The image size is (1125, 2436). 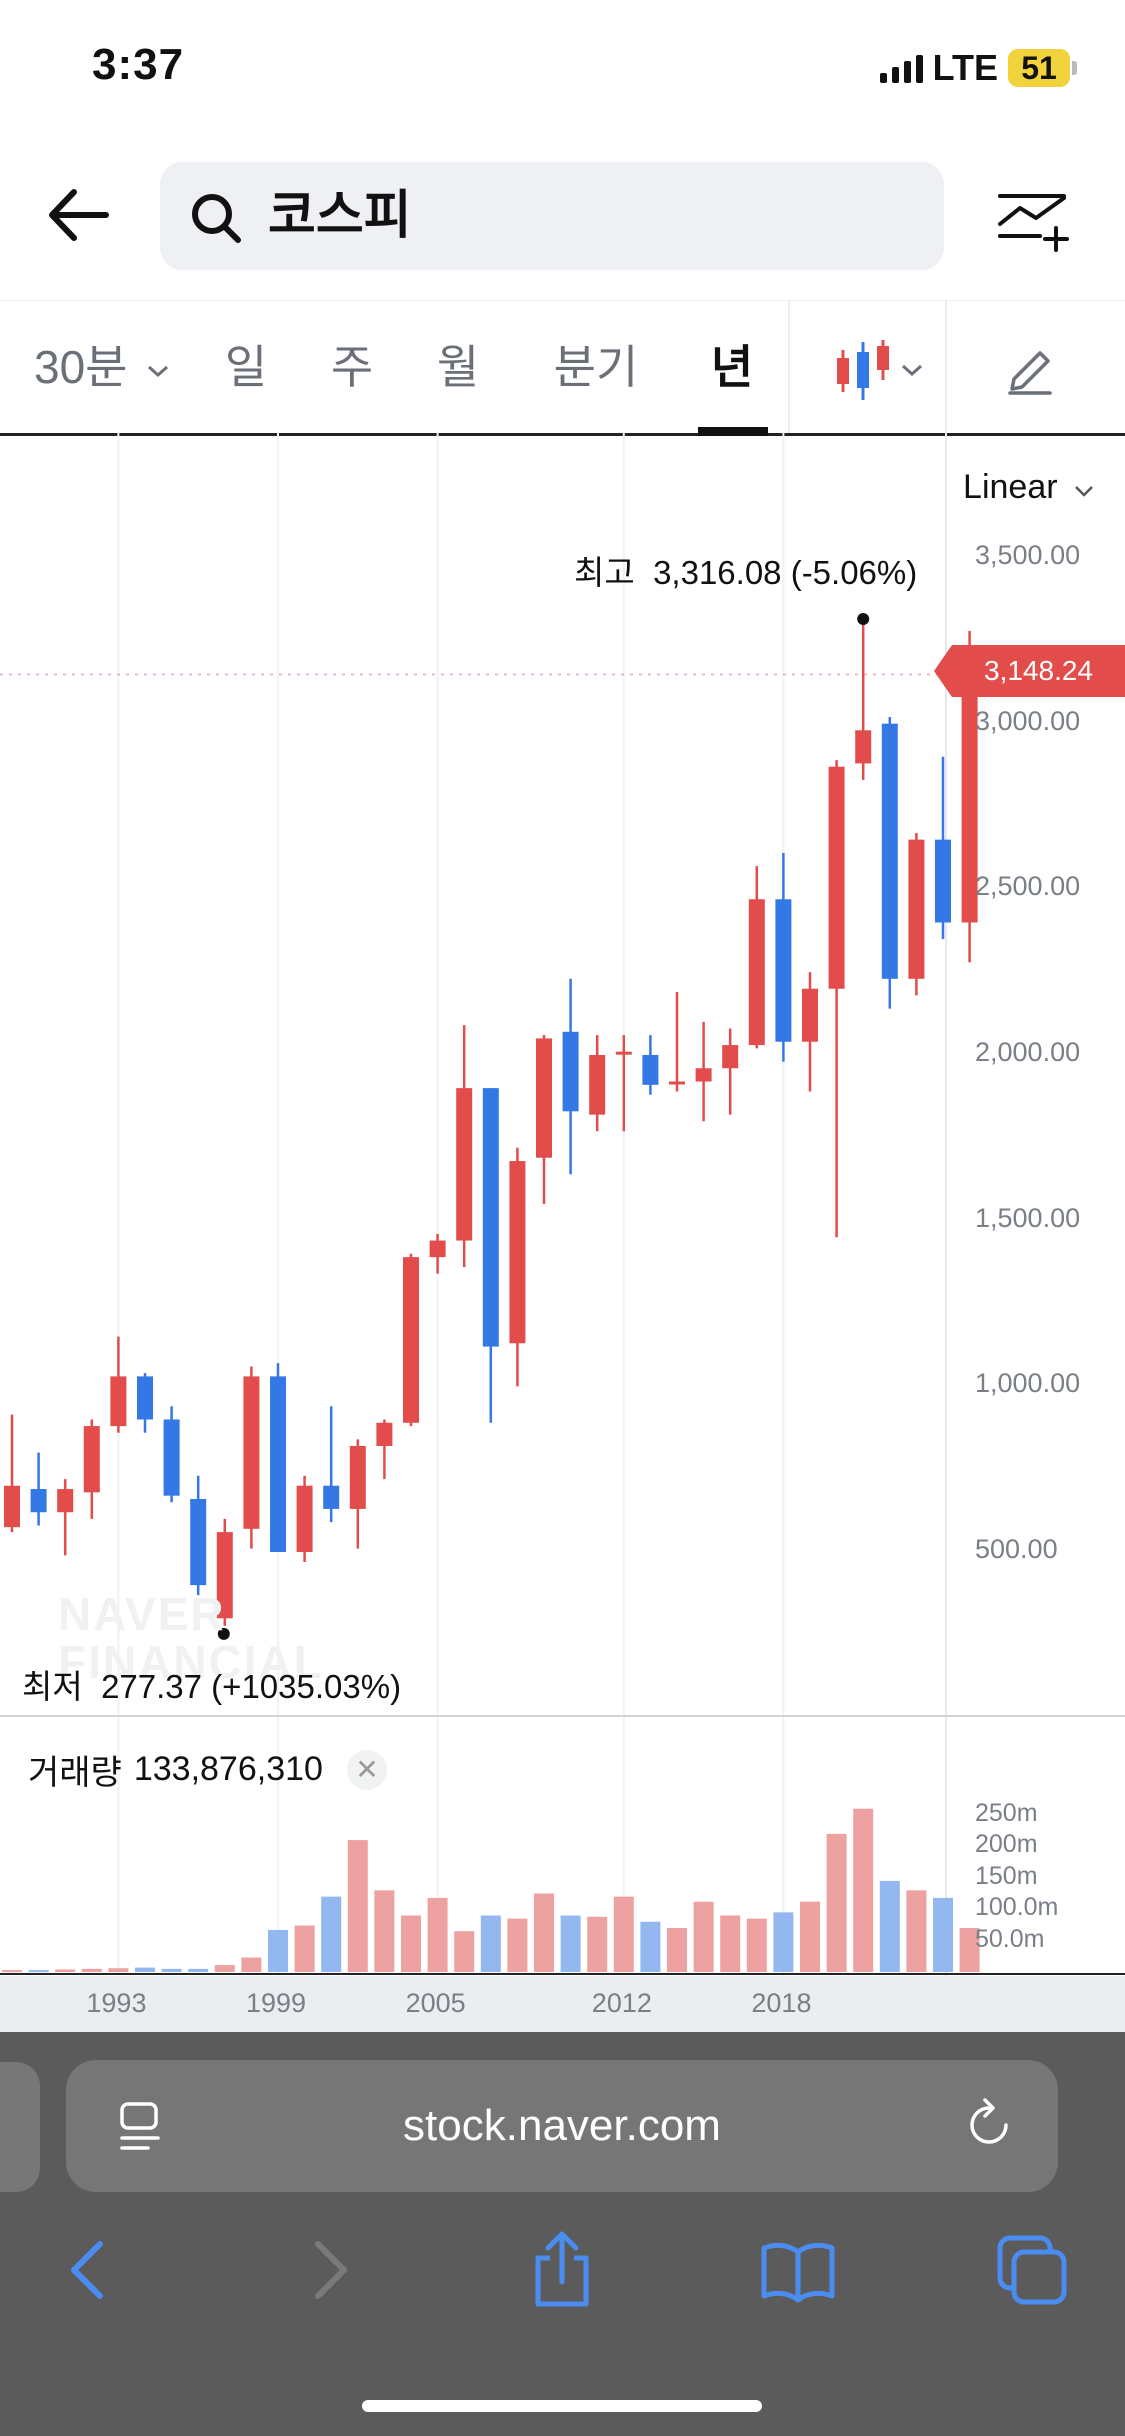 I want to click on status-time: 3:37, so click(x=138, y=64).